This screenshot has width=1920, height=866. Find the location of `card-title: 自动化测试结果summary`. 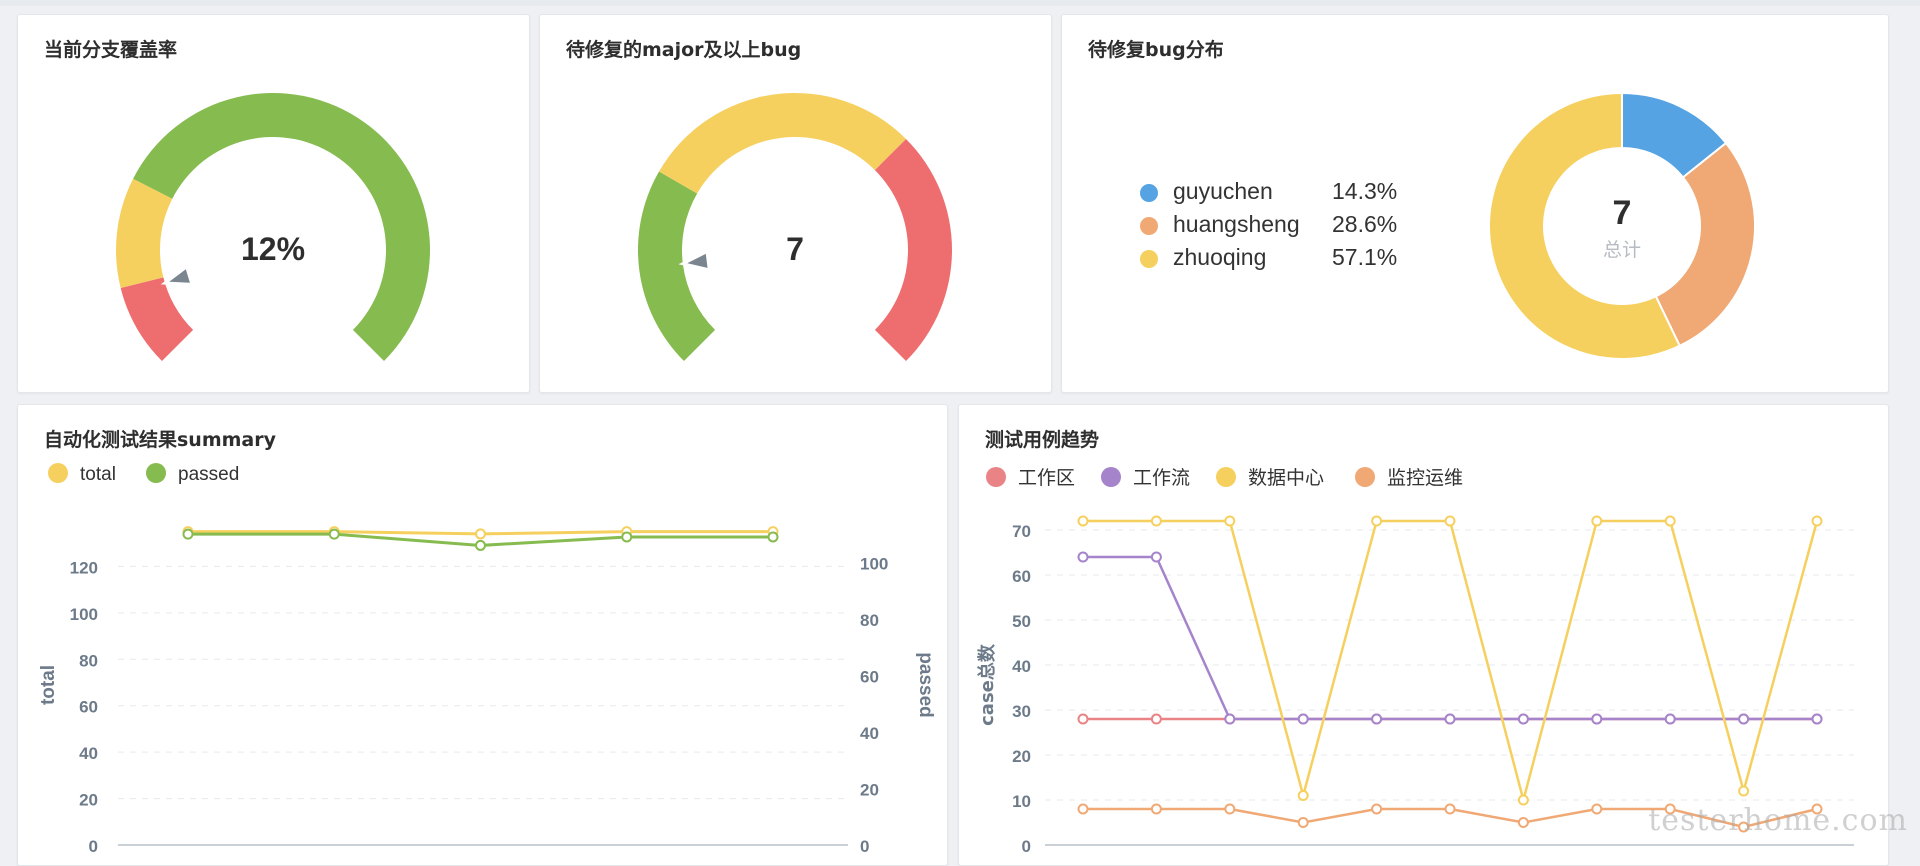

card-title: 自动化测试结果summary is located at coordinates (160, 440).